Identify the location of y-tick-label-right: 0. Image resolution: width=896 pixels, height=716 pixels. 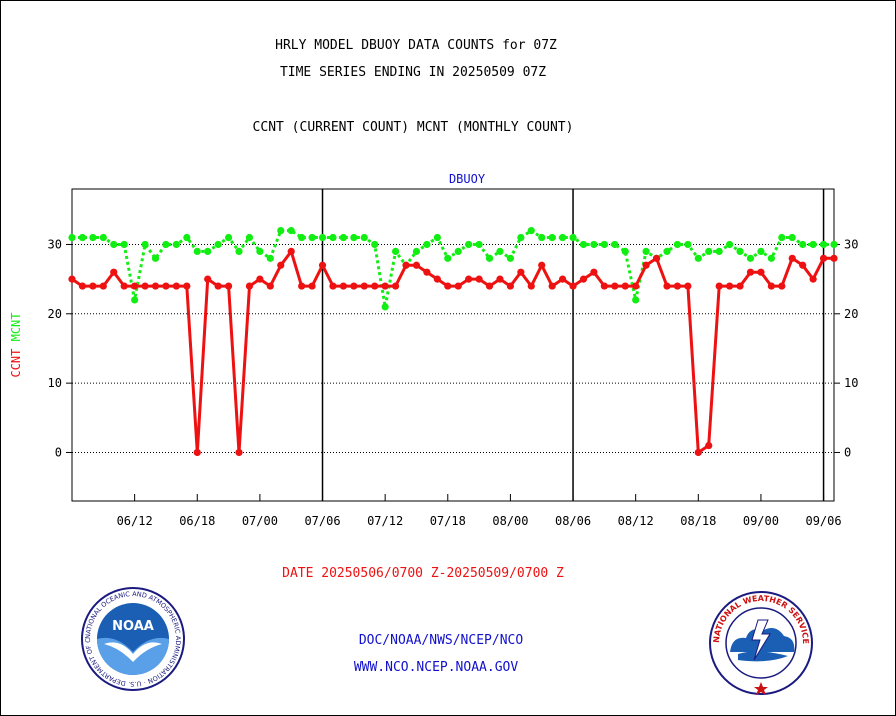
(847, 452).